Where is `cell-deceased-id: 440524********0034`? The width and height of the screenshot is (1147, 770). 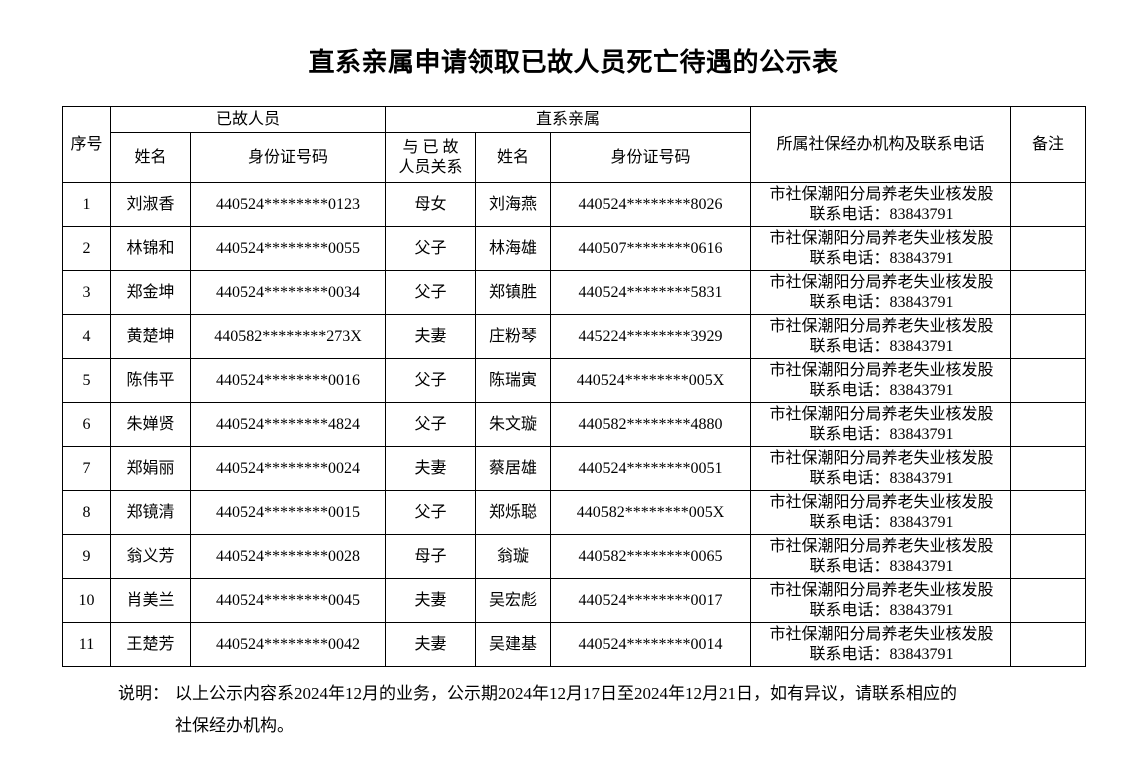
cell-deceased-id: 440524********0034 is located at coordinates (288, 292).